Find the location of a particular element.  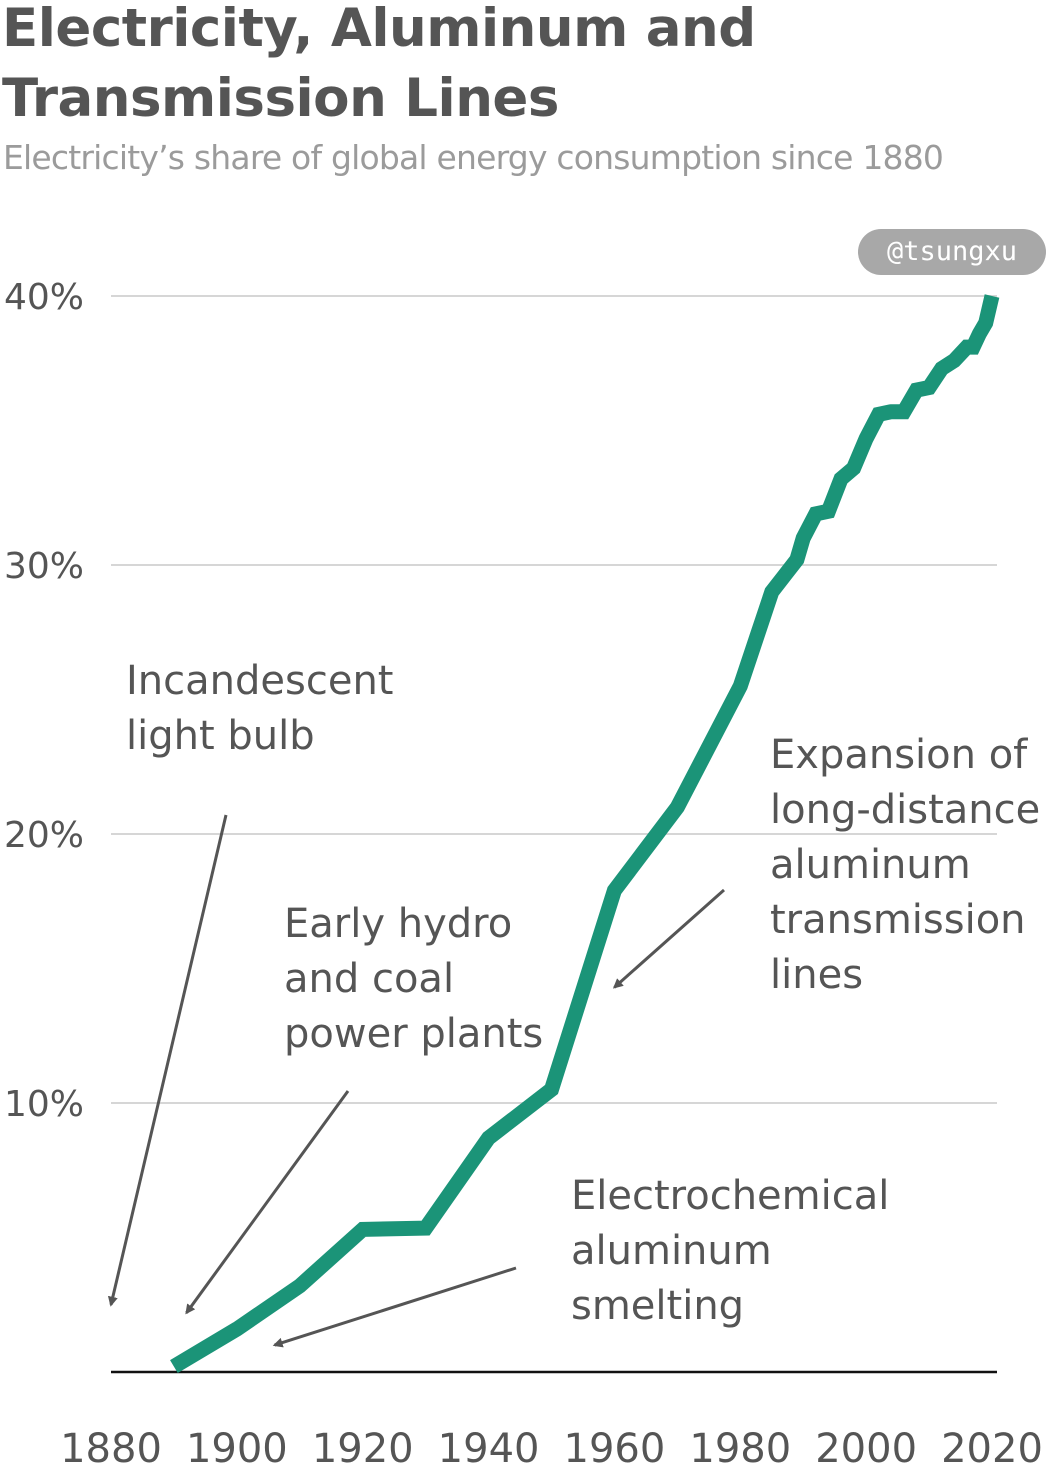

annotation-incandescent-line: Incandescent is located at coordinates (259, 681).